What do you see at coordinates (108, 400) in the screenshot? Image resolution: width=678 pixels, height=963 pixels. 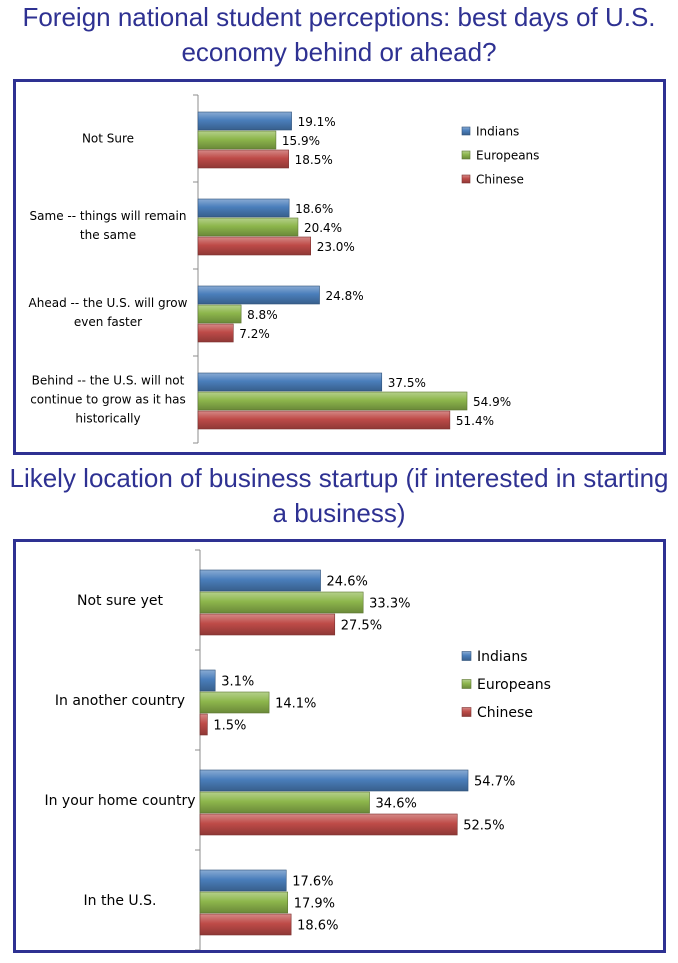 I see `category-label: continue to grow as it has` at bounding box center [108, 400].